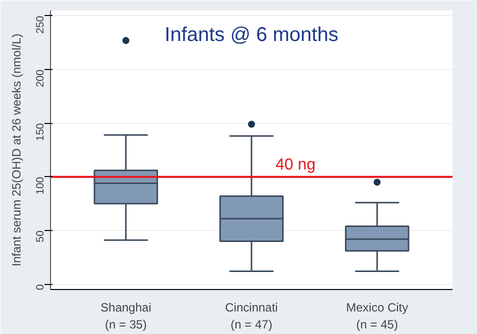 This screenshot has width=477, height=334. Describe the element at coordinates (40, 25) in the screenshot. I see `y-tick-label: 250` at that location.